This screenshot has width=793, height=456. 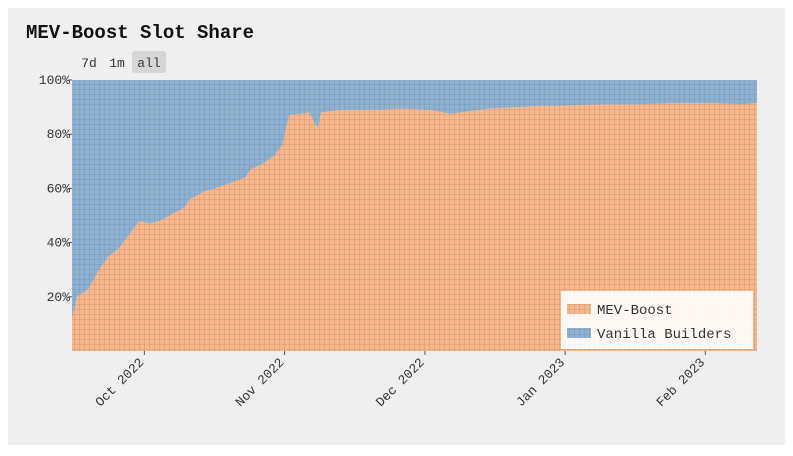 I want to click on legend-box, so click(x=657, y=320).